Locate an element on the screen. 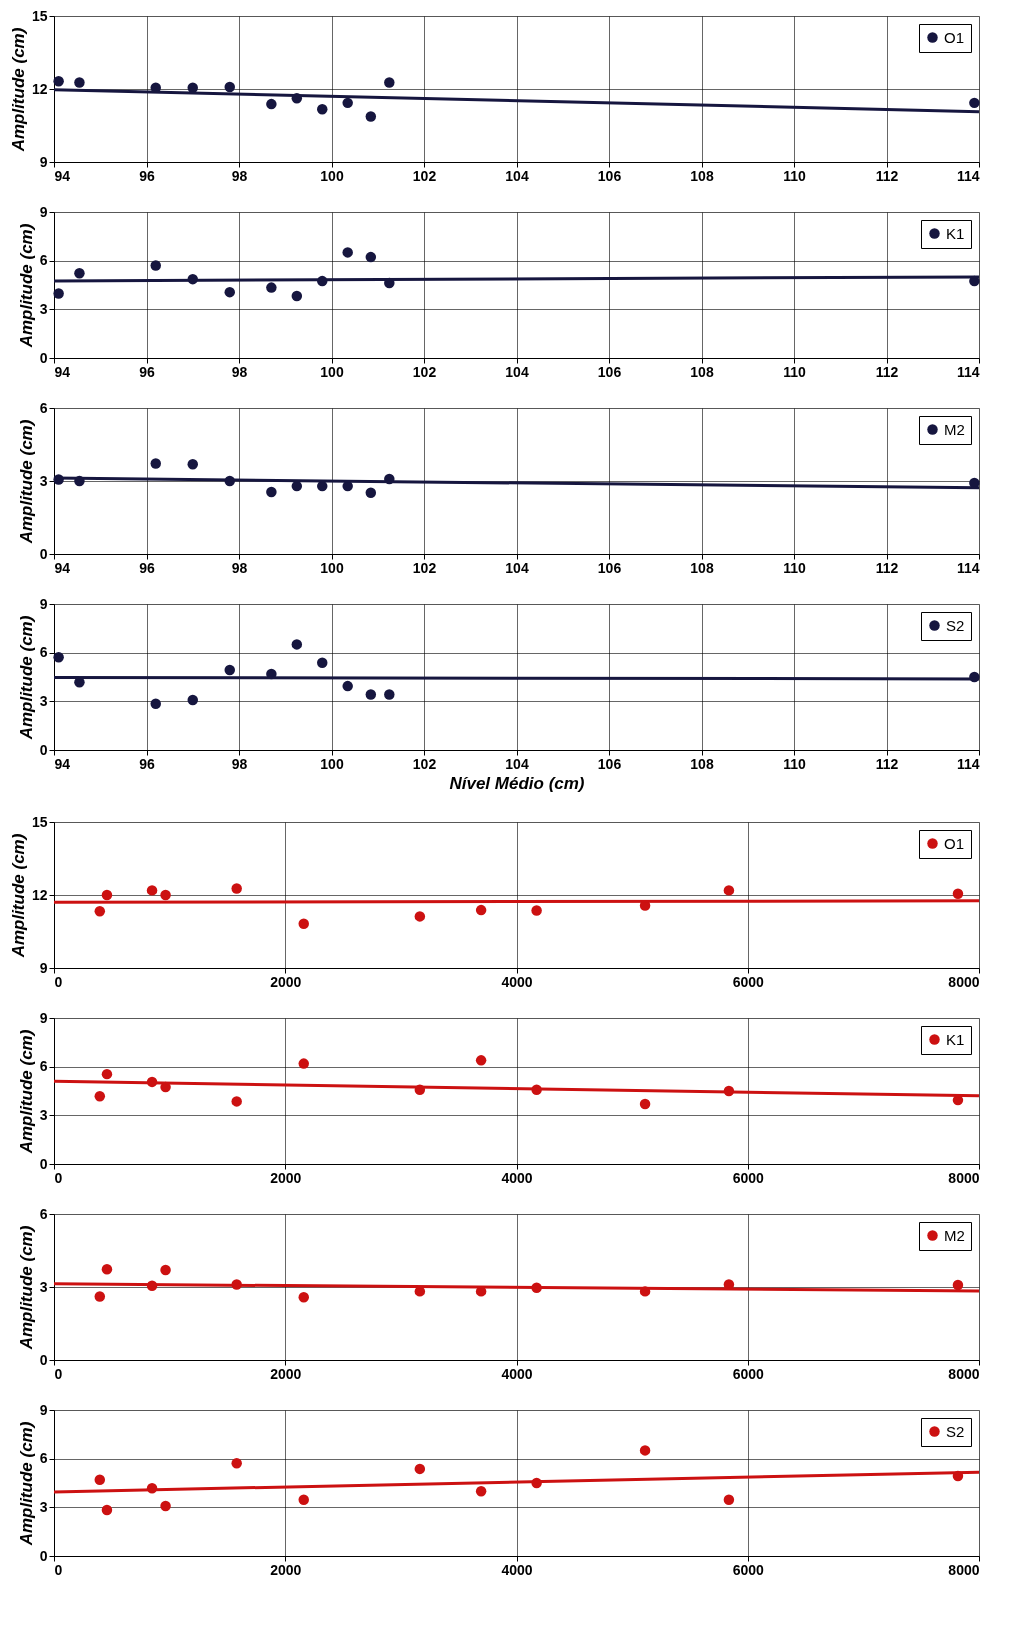 Image resolution: width=1034 pixels, height=1642 pixels. x-tick-label: 110 is located at coordinates (794, 763).